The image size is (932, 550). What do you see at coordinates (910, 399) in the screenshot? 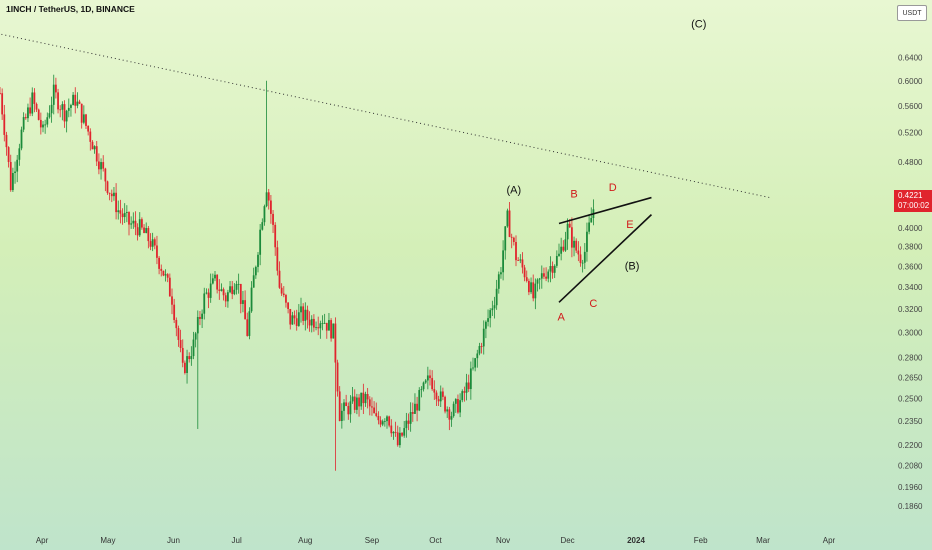
I see `y-tick-label: 0.2500` at bounding box center [910, 399].